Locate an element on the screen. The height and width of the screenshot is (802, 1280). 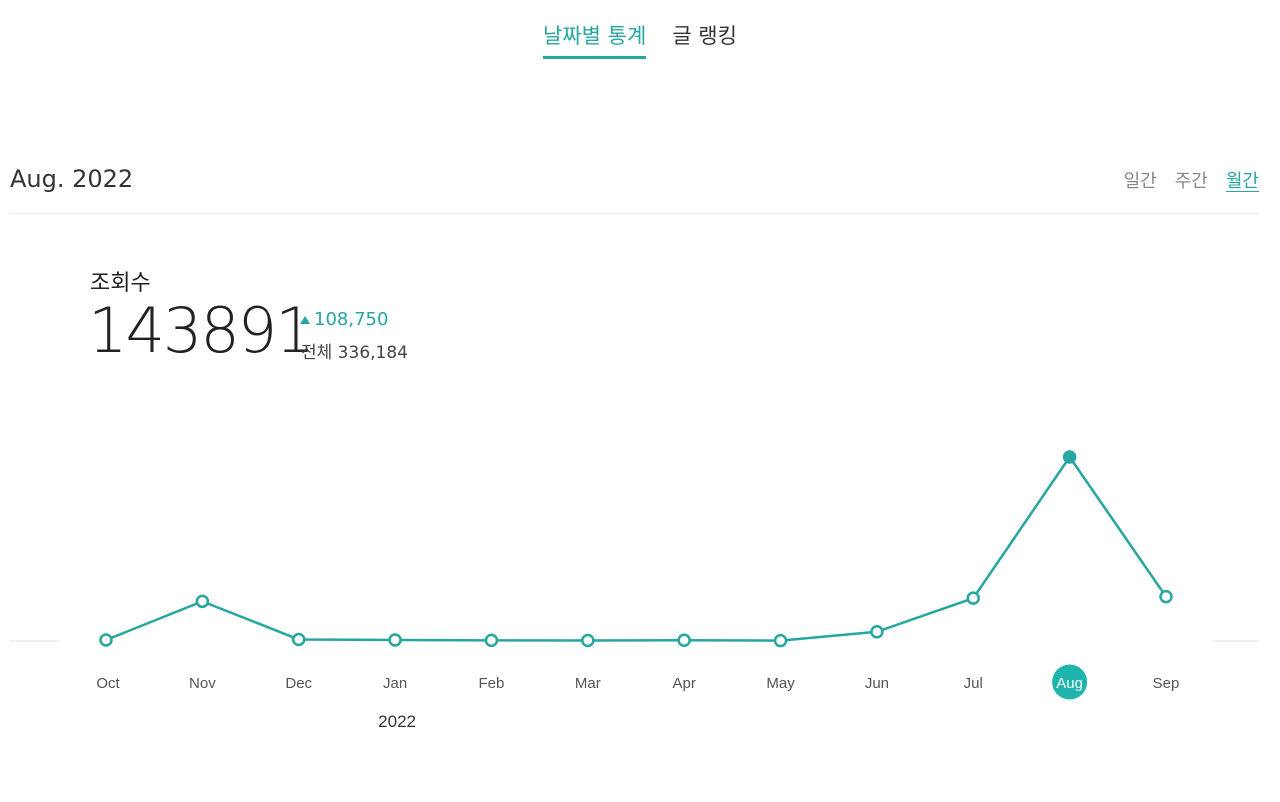
x-tick-mar: Mar is located at coordinates (588, 683).